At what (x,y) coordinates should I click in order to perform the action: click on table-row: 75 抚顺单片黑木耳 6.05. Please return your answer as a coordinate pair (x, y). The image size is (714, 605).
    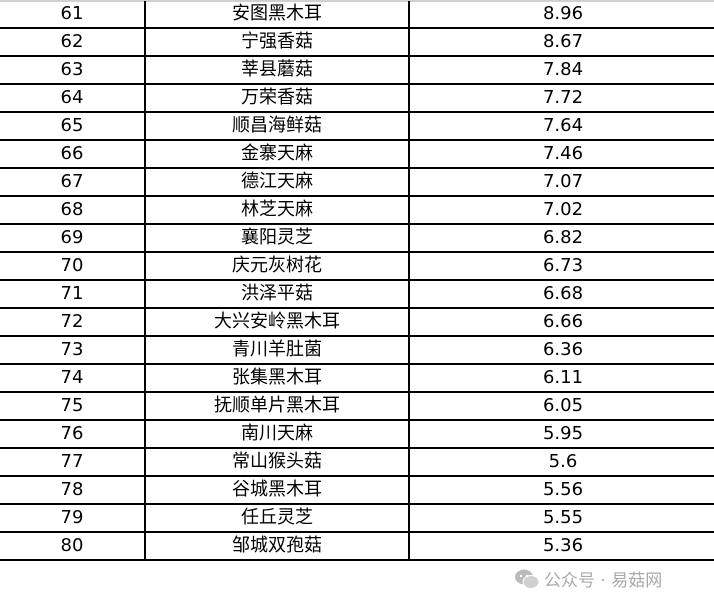
    Looking at the image, I should click on (357, 406).